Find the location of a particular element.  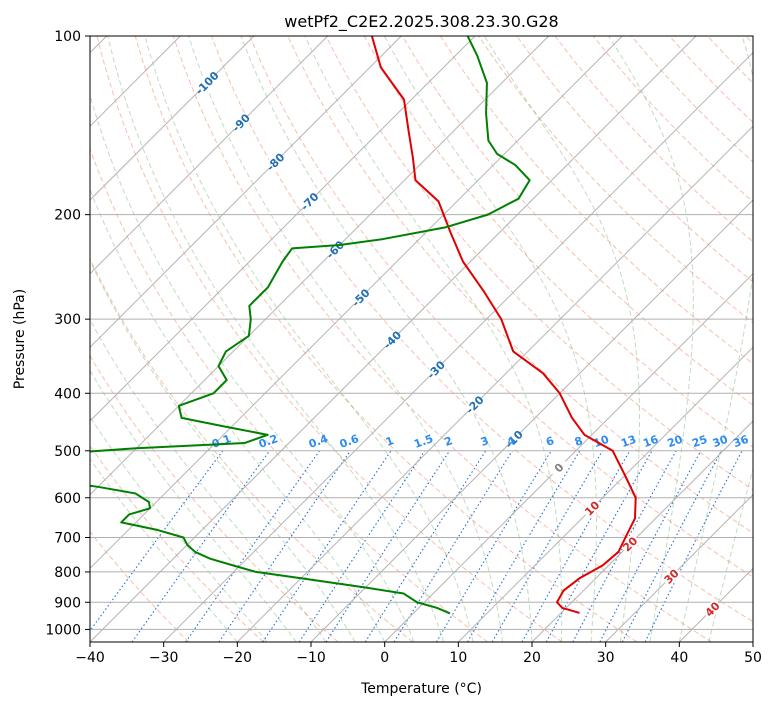

mixing-ratio-label: 16 is located at coordinates (650, 442).